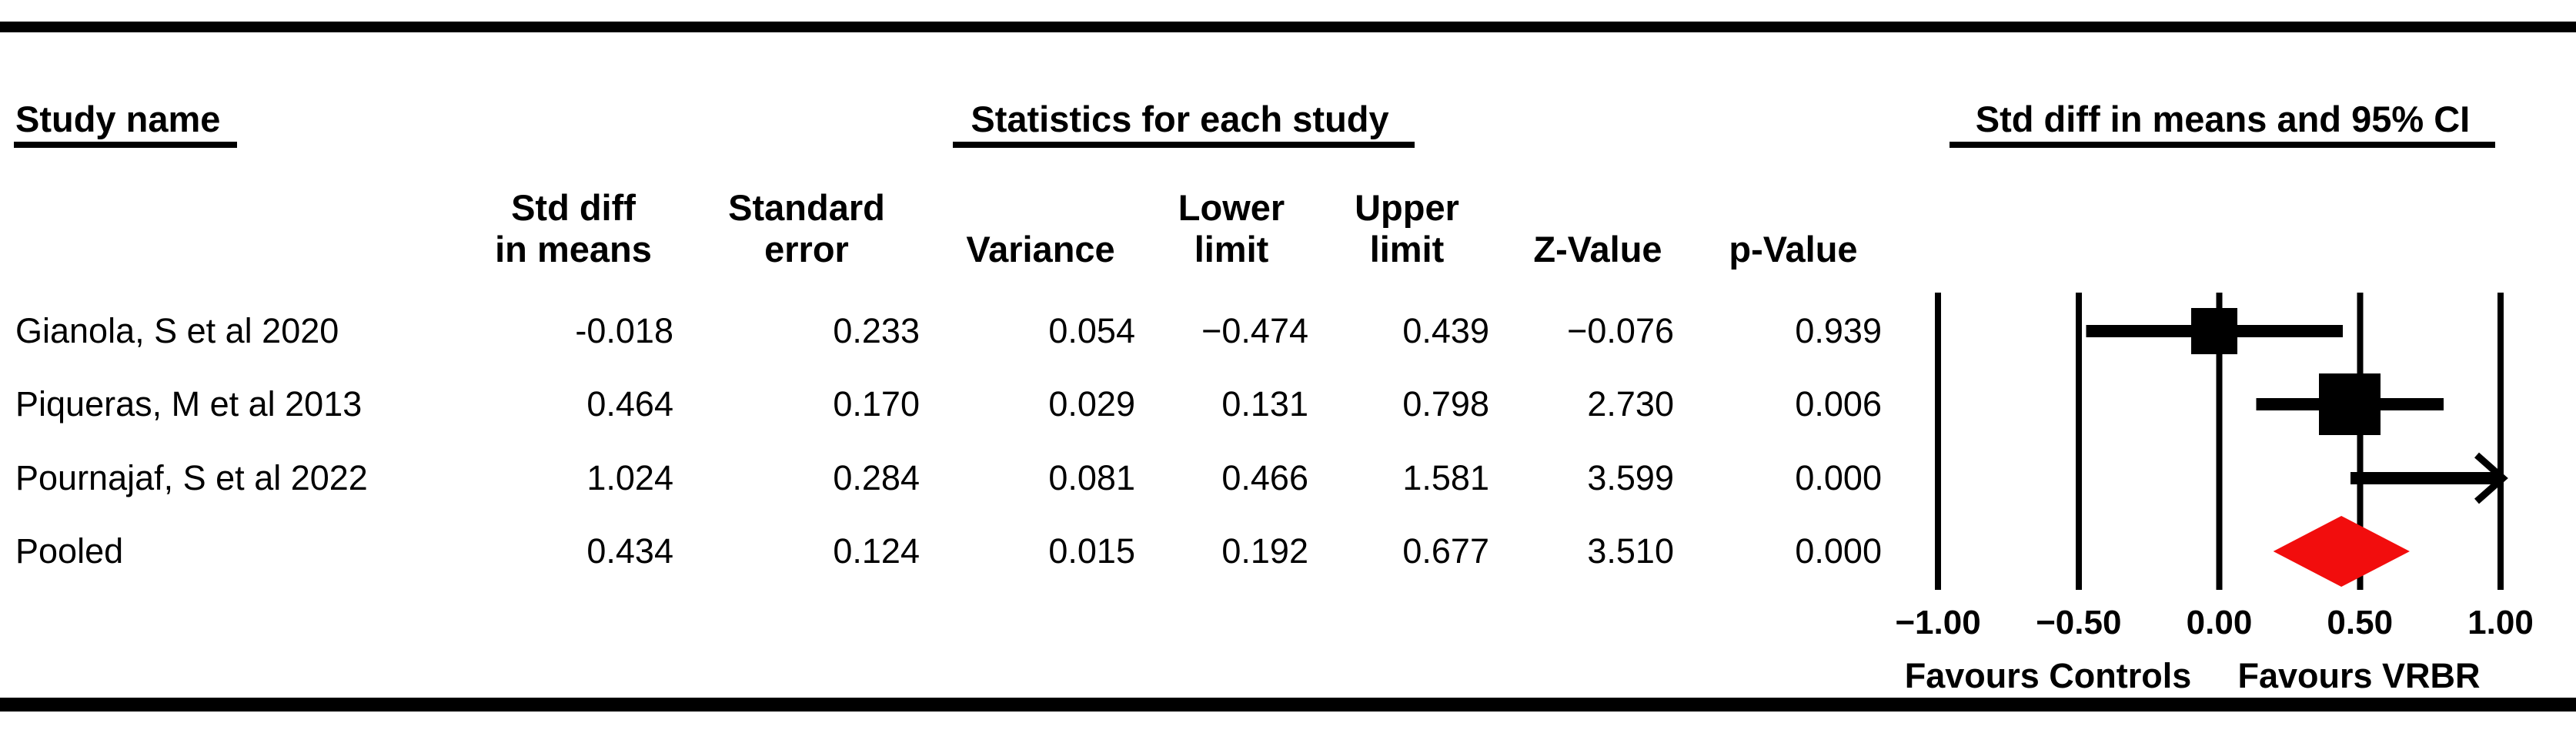 This screenshot has width=2576, height=740. What do you see at coordinates (624, 330) in the screenshot?
I see `stat-value: -0.018` at bounding box center [624, 330].